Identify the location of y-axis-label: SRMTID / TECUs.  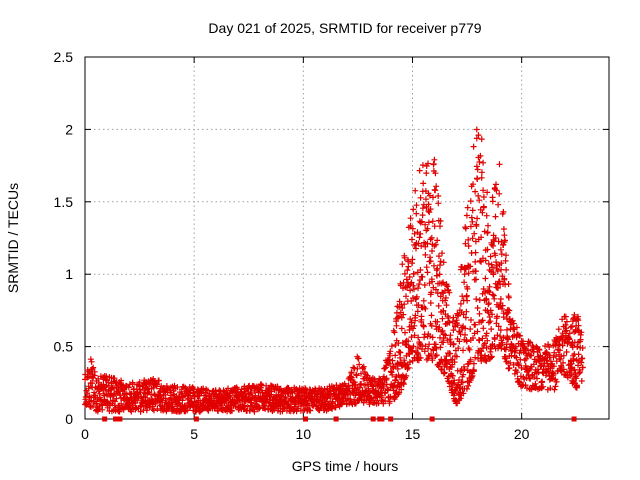
(13, 238).